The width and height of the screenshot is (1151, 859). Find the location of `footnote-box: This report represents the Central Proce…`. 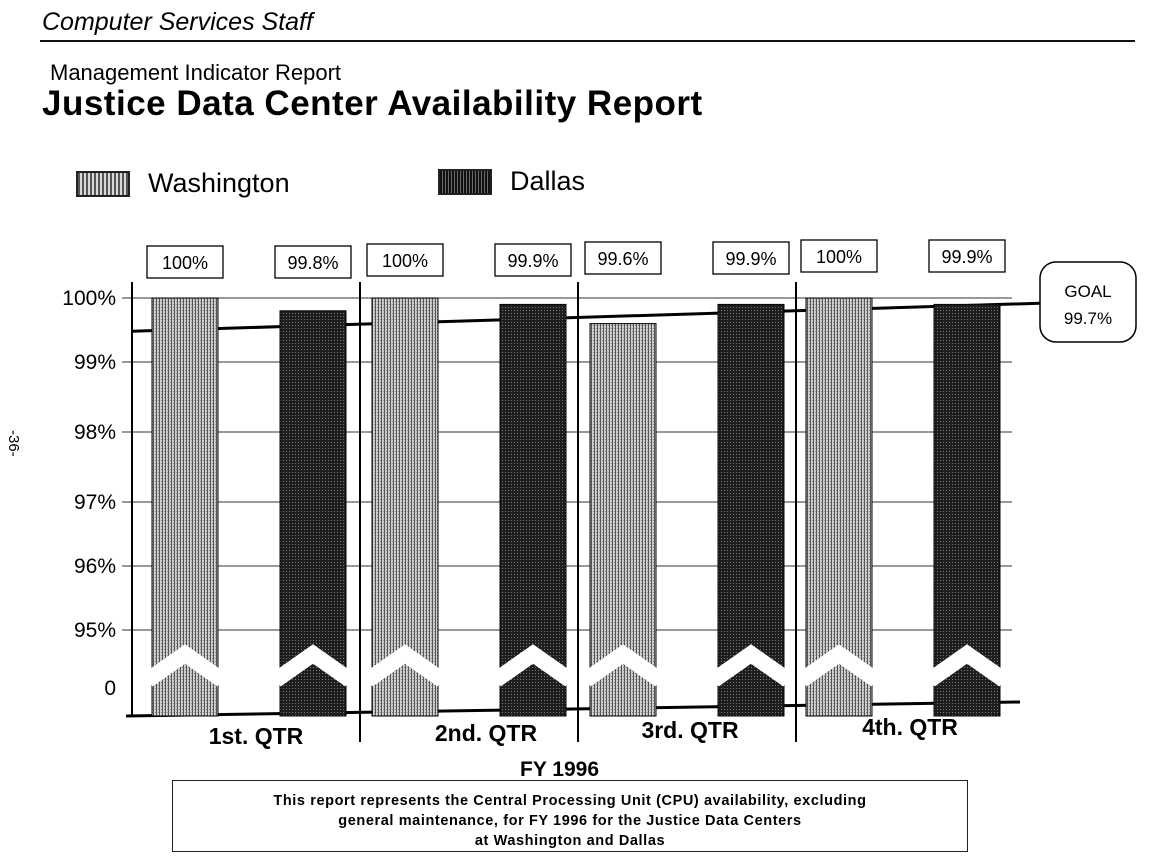

footnote-box: This report represents the Central Proce… is located at coordinates (570, 816).